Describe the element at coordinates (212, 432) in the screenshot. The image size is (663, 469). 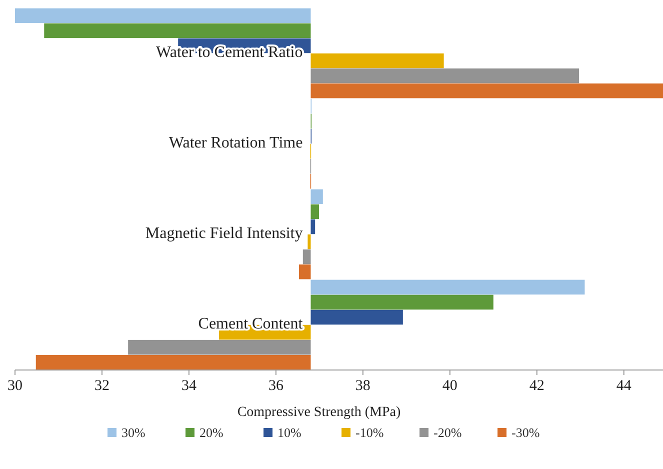
I see `legend-label: 20%` at that location.